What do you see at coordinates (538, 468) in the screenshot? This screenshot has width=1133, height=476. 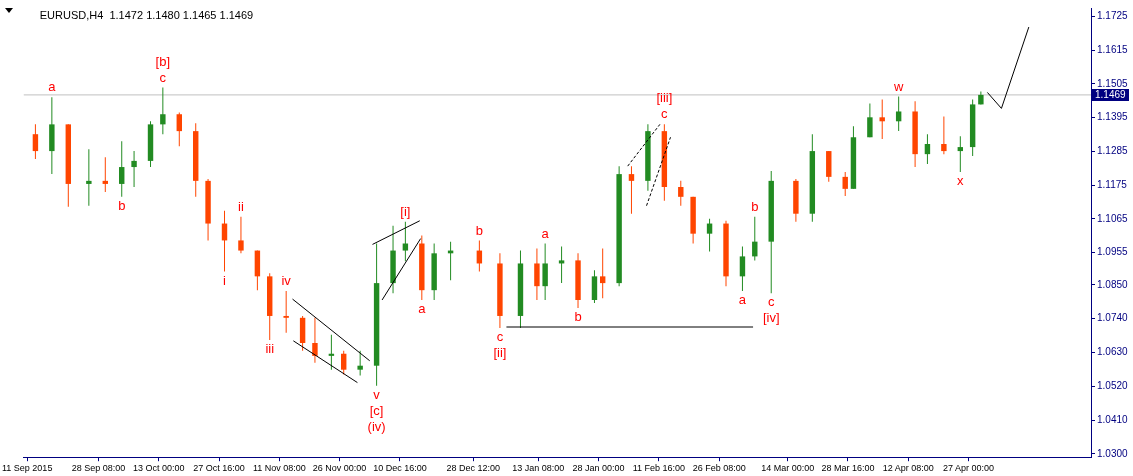 I see `x-tick-label: 13 Jan 08:00` at bounding box center [538, 468].